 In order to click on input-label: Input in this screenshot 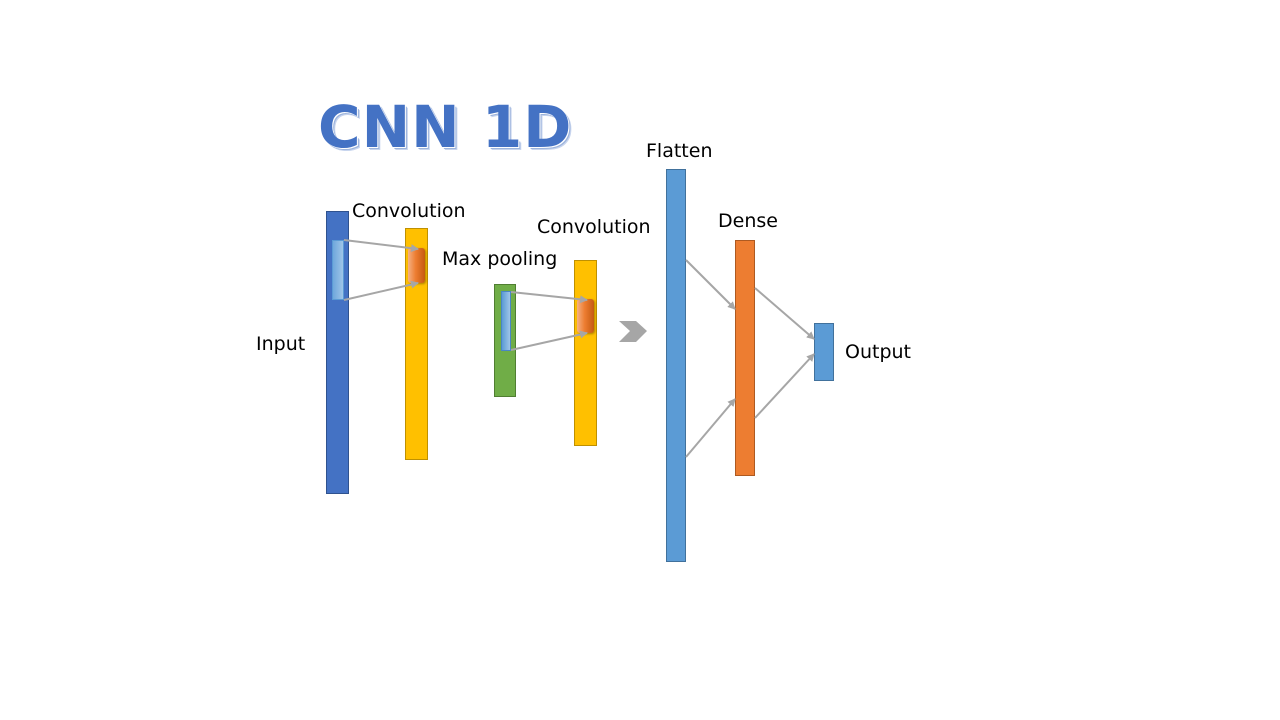, I will do `click(281, 344)`.